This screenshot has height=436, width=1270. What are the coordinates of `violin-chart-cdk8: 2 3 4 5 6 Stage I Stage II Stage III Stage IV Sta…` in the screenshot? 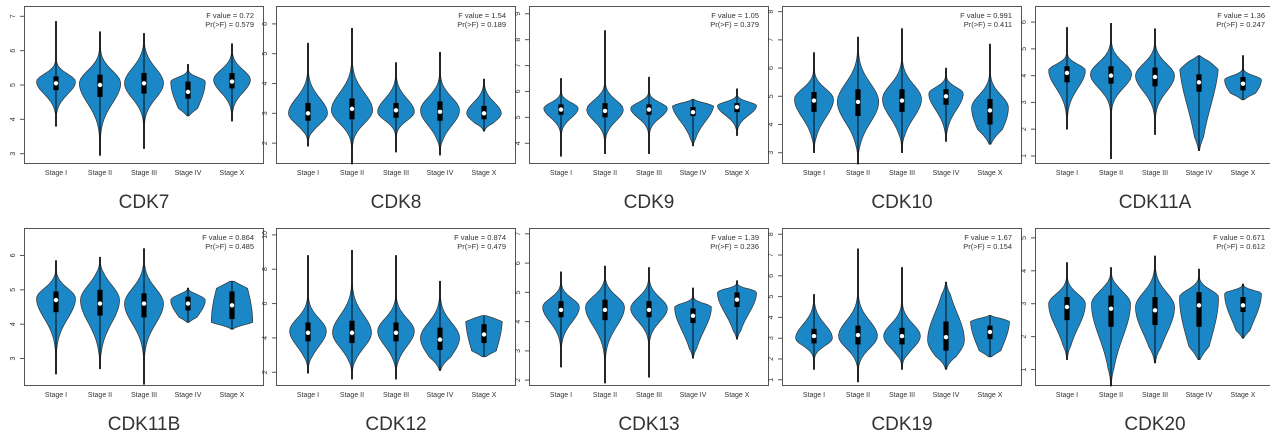 It's located at (389, 91).